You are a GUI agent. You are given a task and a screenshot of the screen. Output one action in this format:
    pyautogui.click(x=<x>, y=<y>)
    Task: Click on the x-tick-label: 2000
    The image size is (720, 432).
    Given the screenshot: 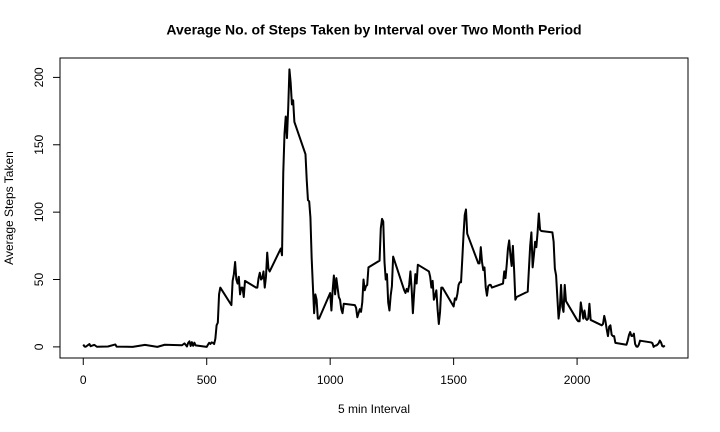 What is the action you would take?
    pyautogui.click(x=577, y=380)
    